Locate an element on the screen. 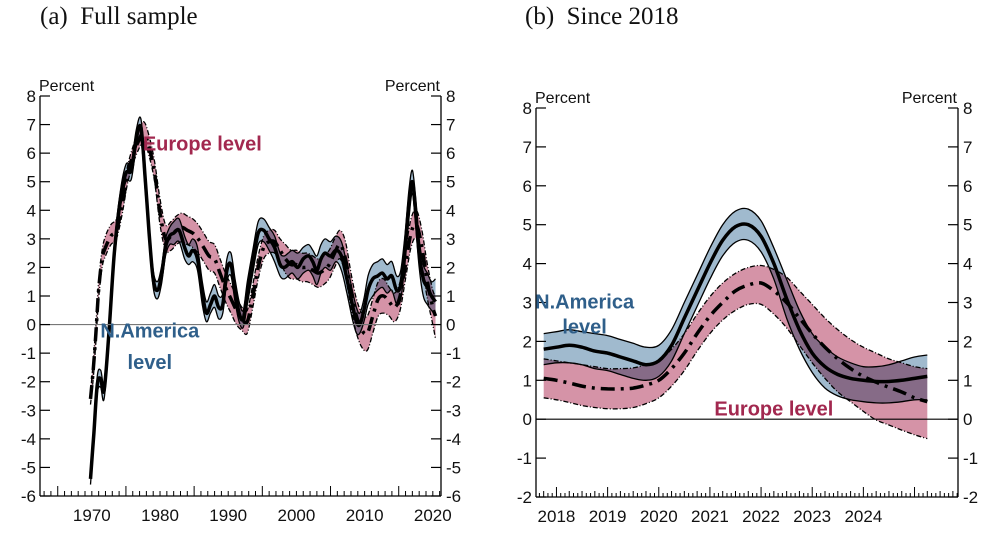 Image resolution: width=1000 pixels, height=533 pixels. namerica-level-line is located at coordinates (735, 303).